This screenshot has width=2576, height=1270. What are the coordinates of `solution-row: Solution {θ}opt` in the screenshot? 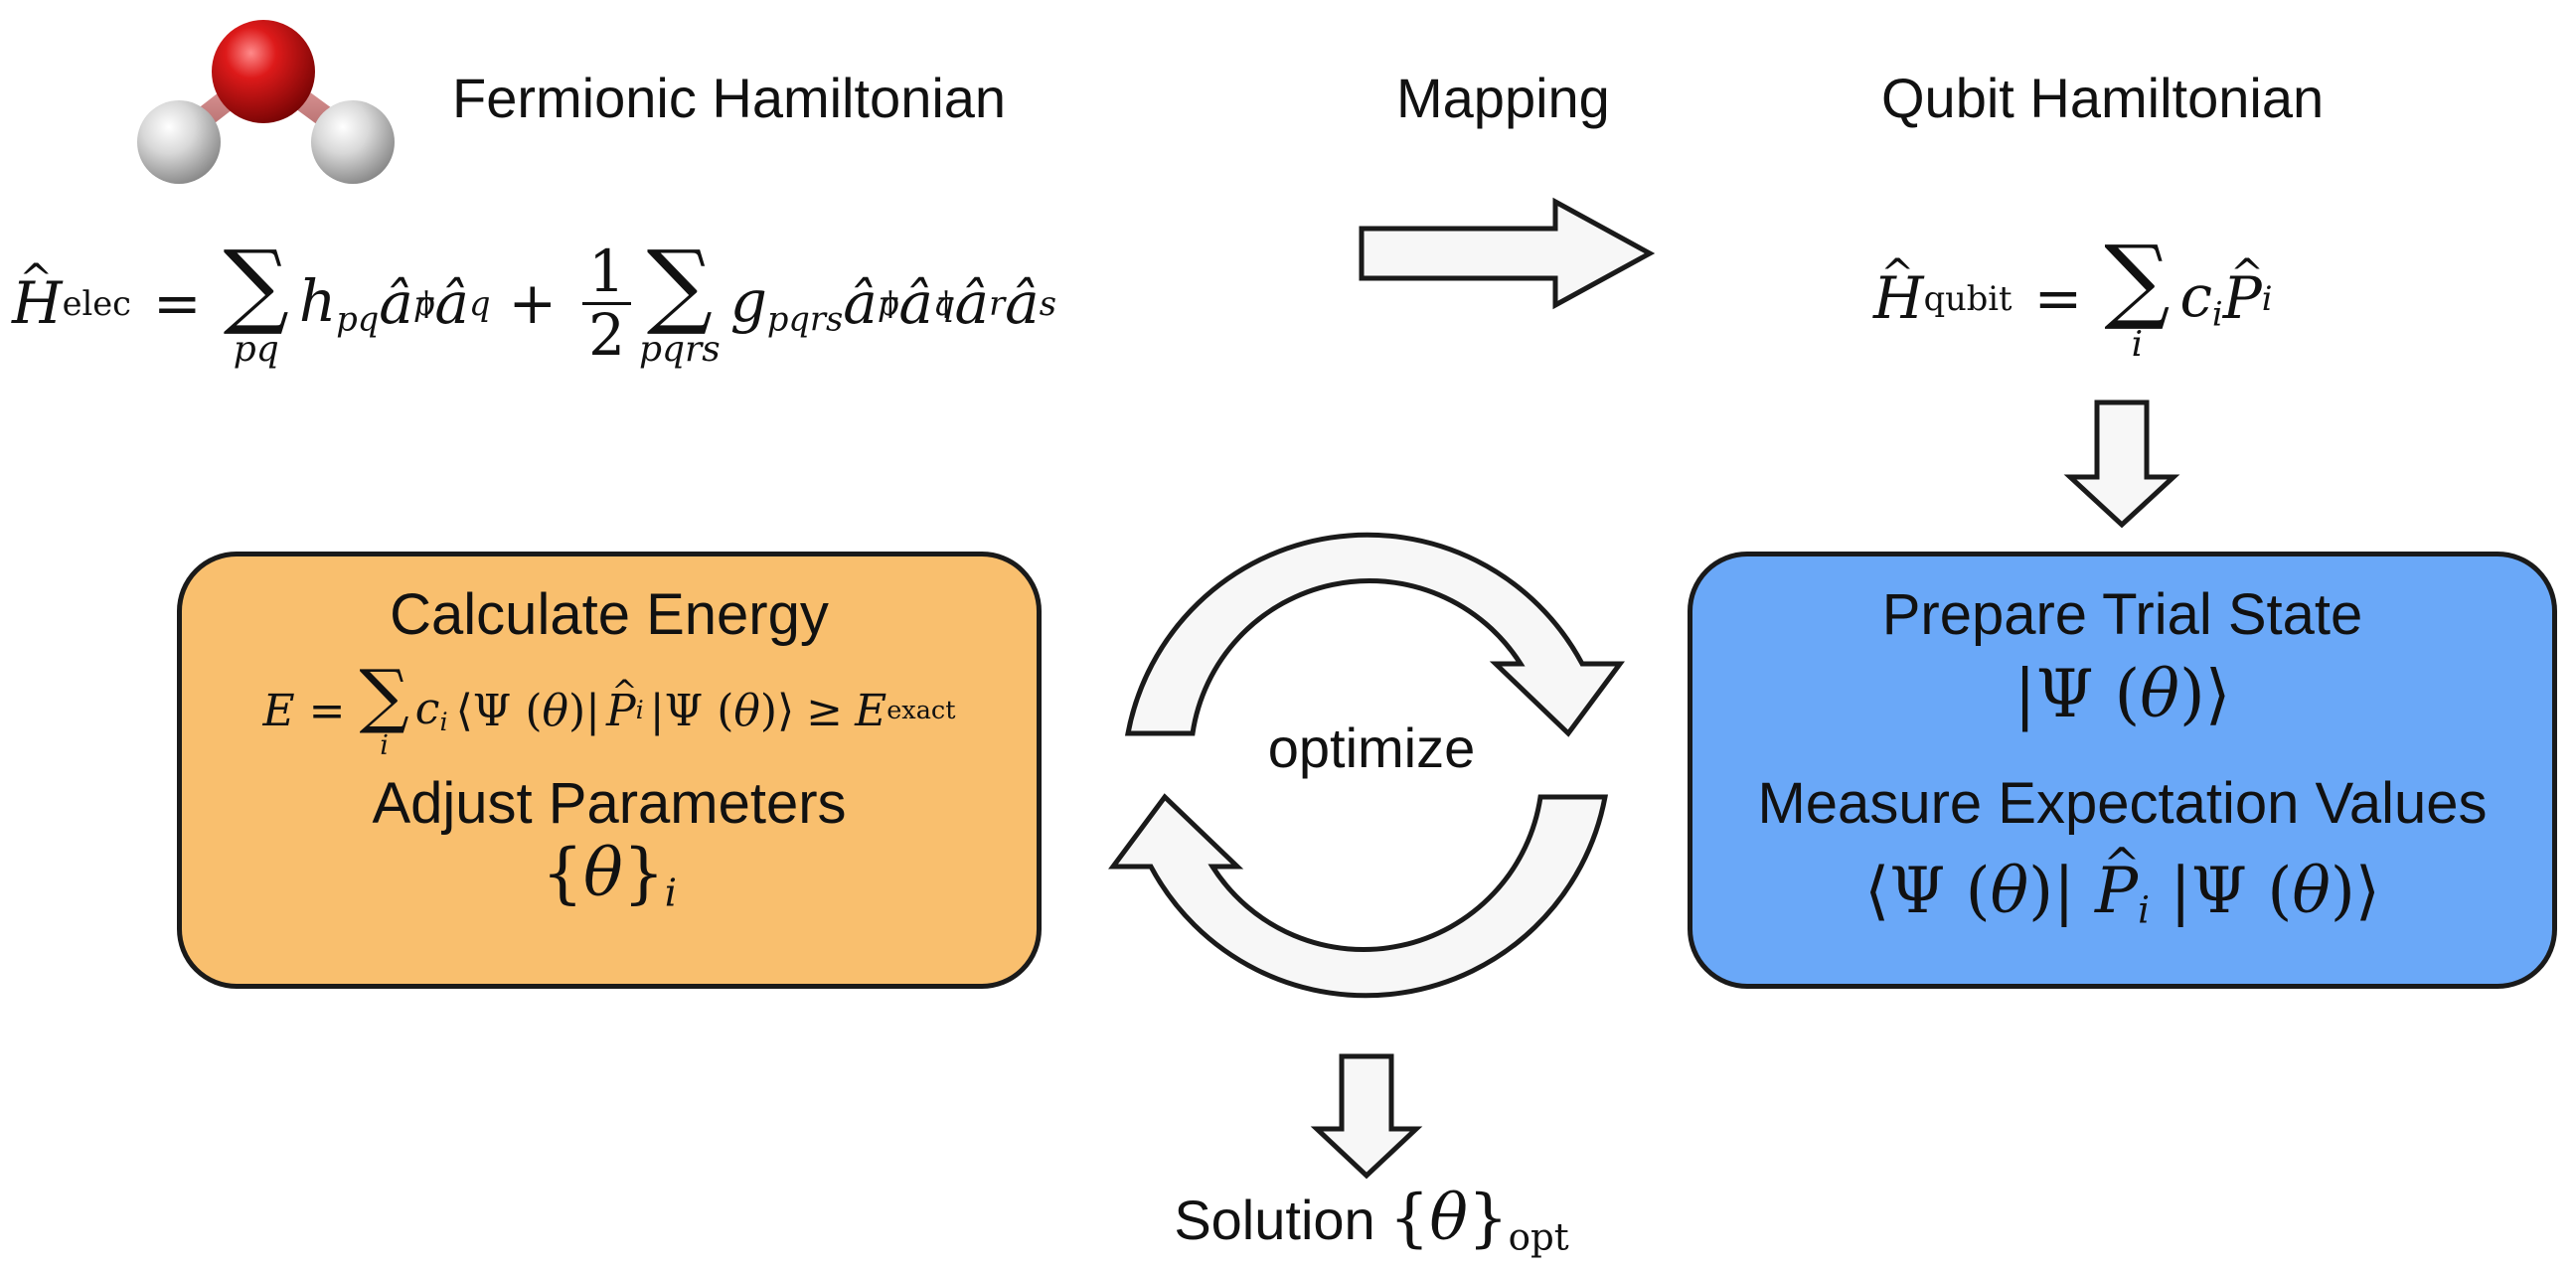 It's located at (1371, 1220).